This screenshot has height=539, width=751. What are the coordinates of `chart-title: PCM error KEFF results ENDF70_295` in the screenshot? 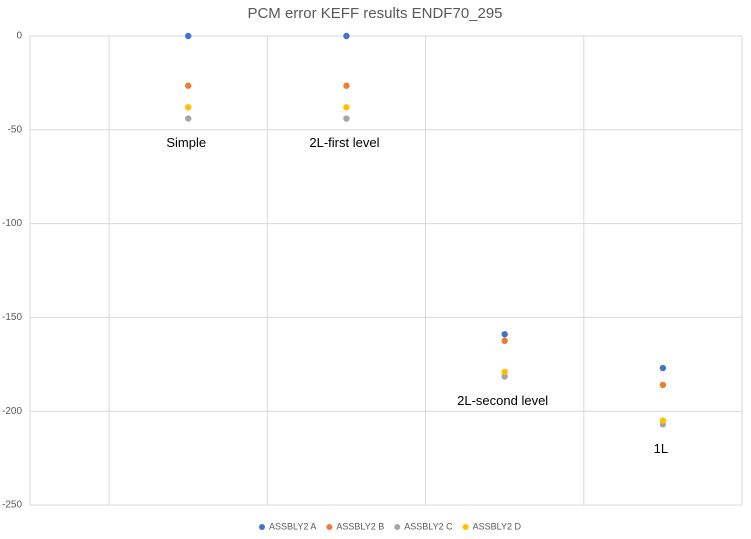 It's located at (374, 13).